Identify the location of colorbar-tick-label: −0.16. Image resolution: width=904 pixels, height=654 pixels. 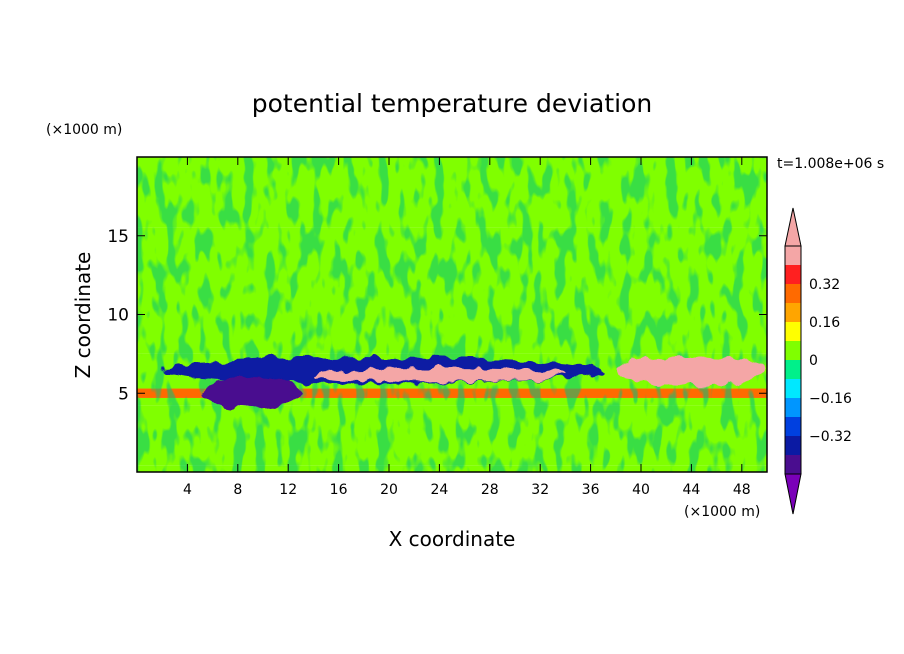
(830, 399).